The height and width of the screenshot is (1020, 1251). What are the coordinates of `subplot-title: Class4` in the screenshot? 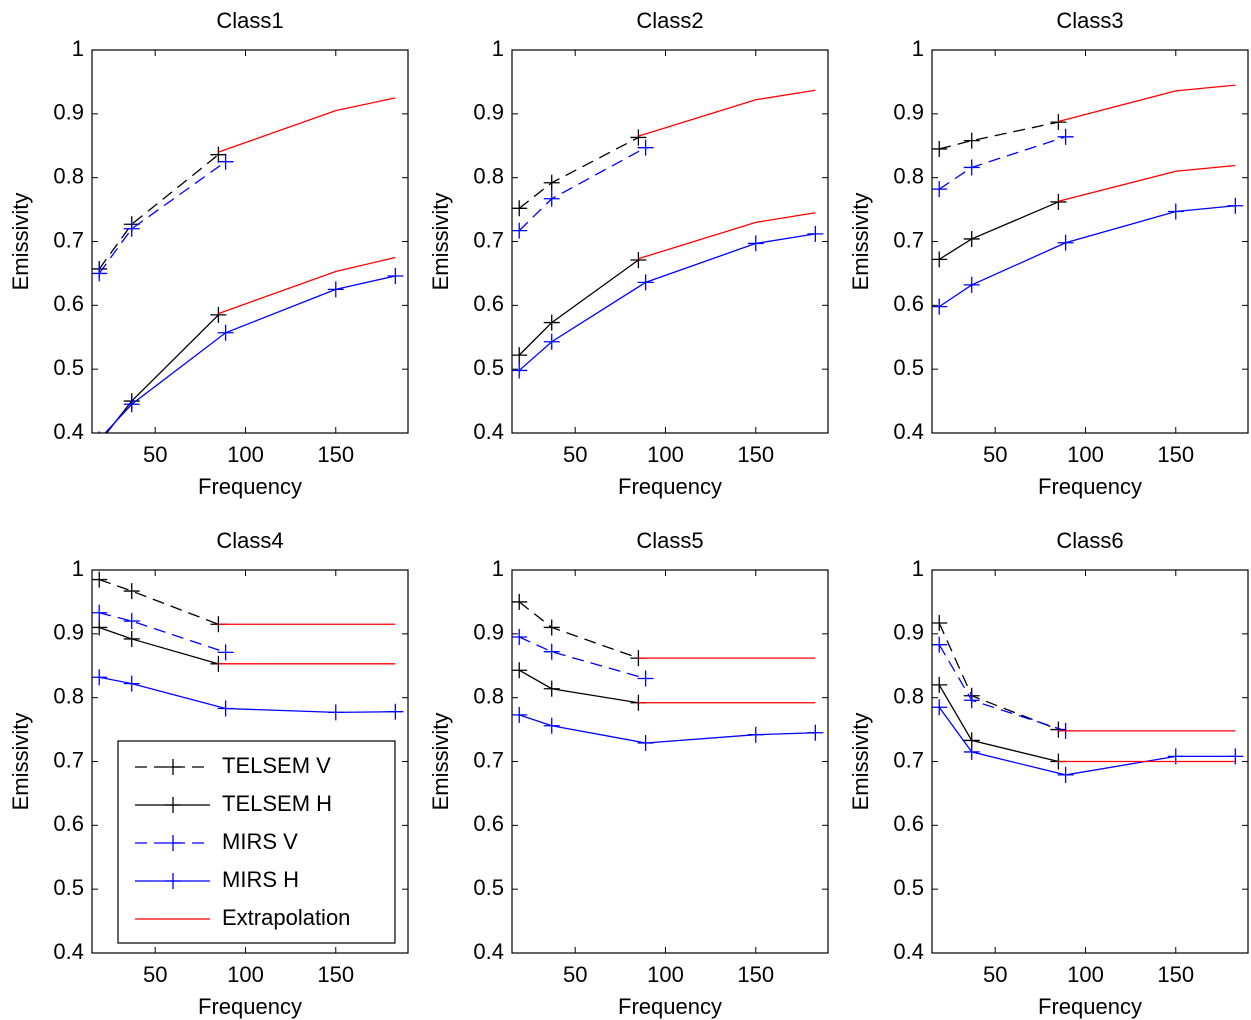 It's located at (249, 540).